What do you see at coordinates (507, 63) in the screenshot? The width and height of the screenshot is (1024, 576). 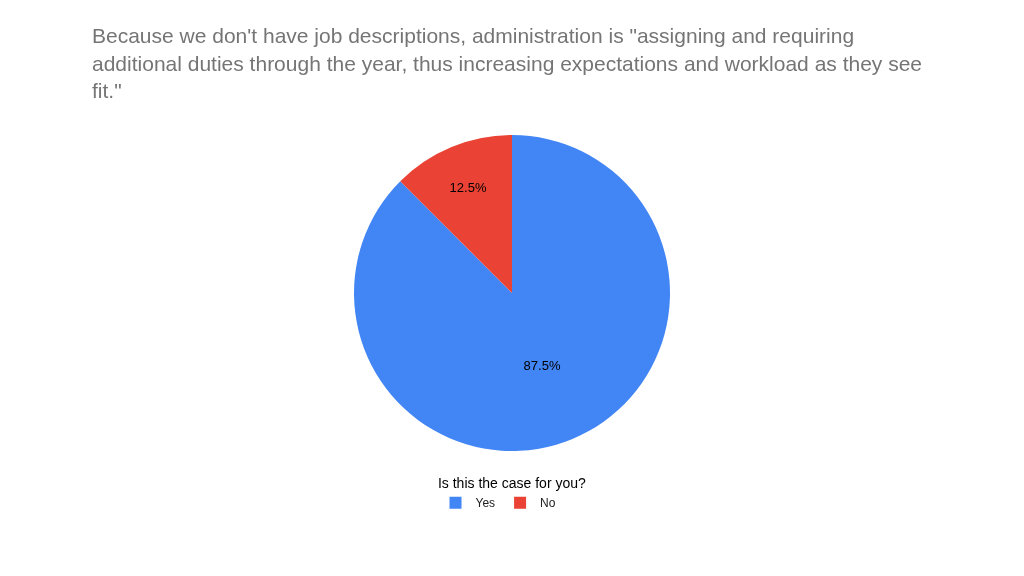 I see `chart-title: Because we don't have job descriptions, administration is "assigning and requiring additional duties through the year, thus increasing expectations and workload as they see fit."` at bounding box center [507, 63].